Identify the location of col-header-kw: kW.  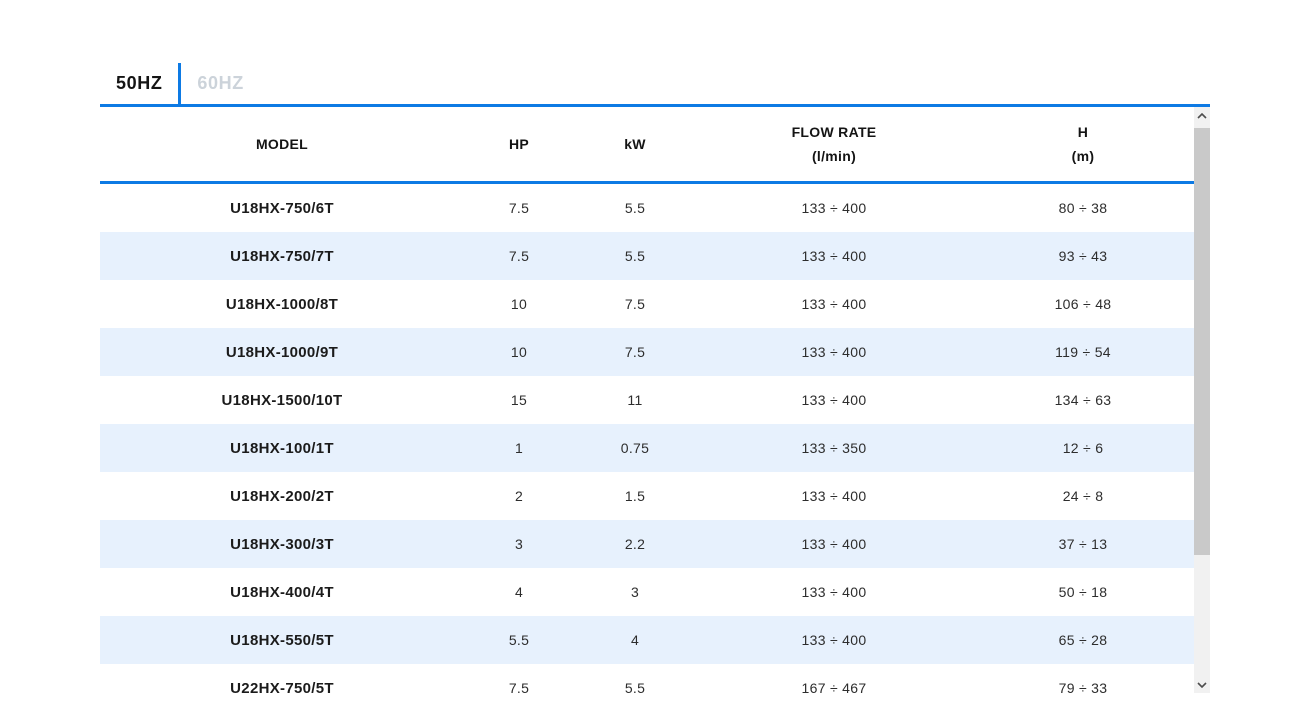
(635, 145).